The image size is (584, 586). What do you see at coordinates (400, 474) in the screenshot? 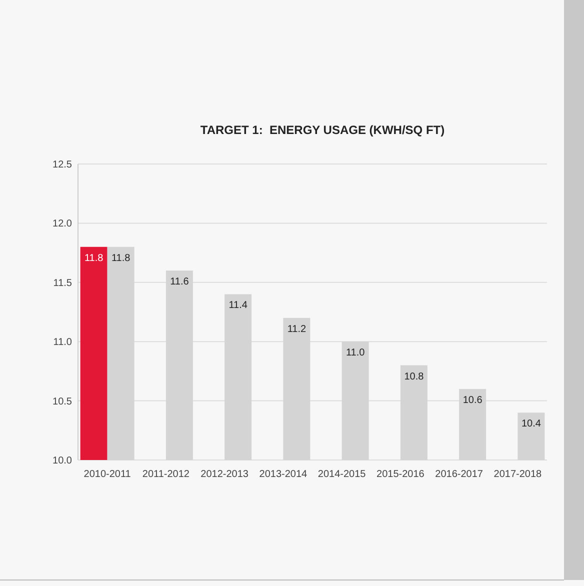
I see `x-tick-label: 2015-2016` at bounding box center [400, 474].